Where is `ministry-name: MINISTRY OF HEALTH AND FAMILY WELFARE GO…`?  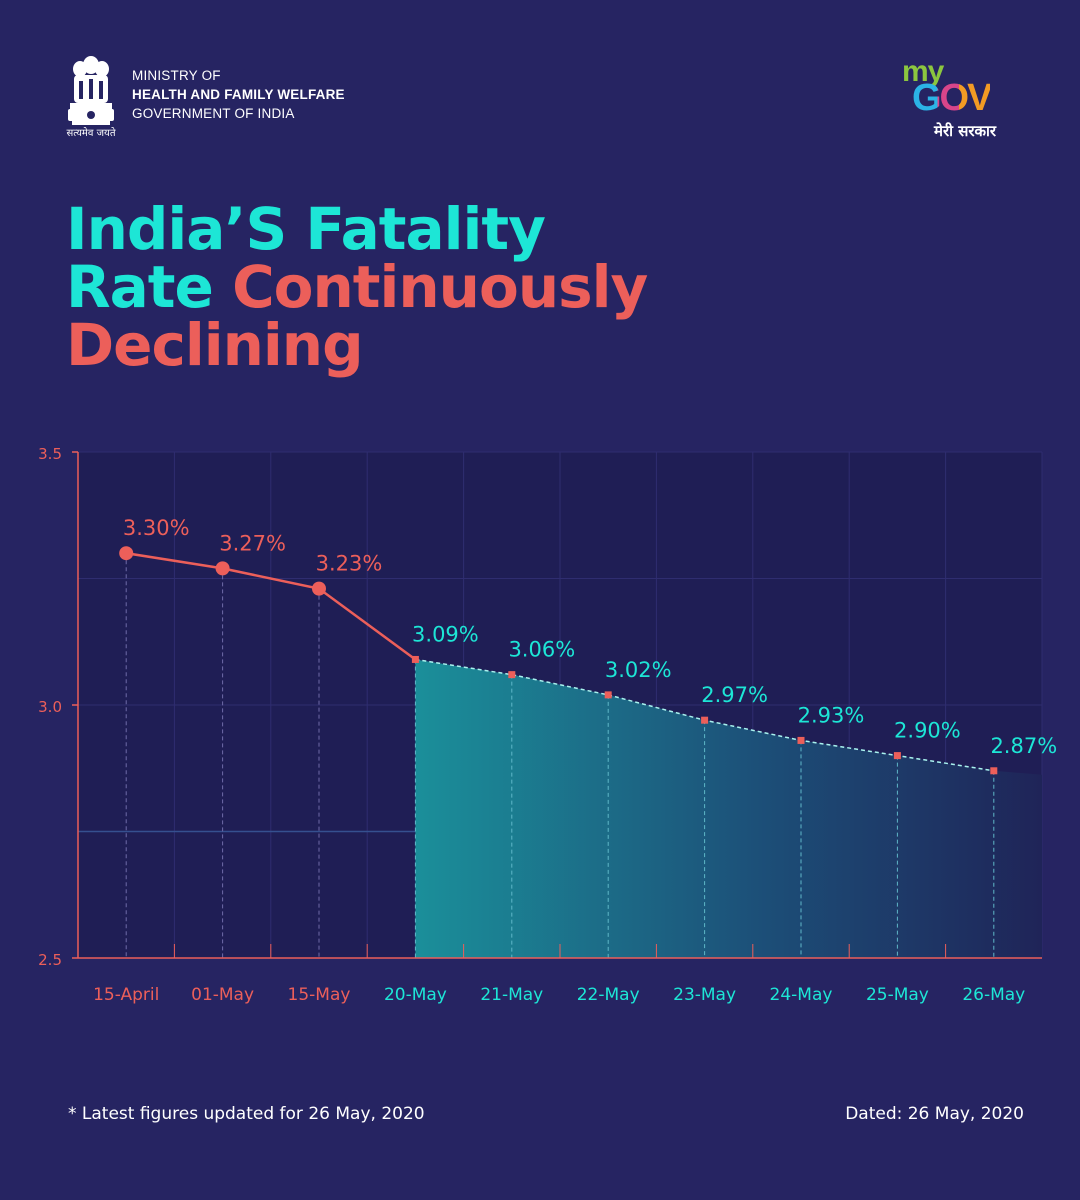
ministry-name: MINISTRY OF HEALTH AND FAMILY WELFARE GO… is located at coordinates (238, 94).